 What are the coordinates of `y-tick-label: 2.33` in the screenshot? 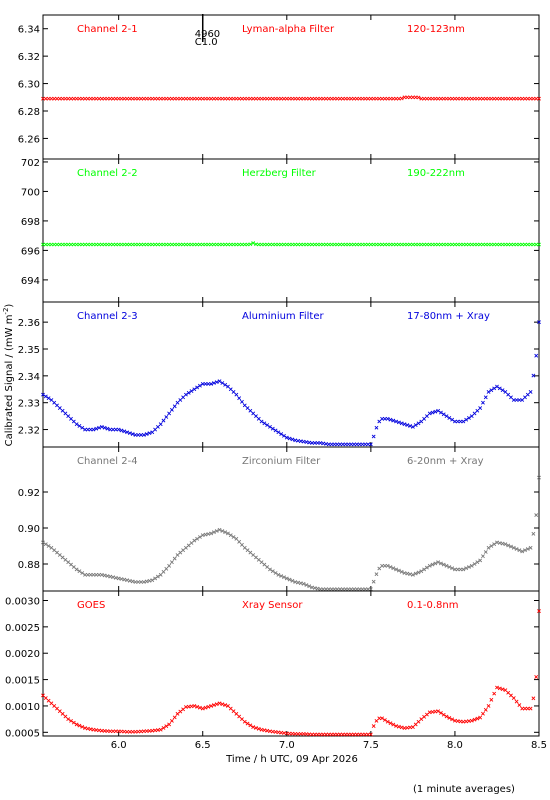 It's located at (29, 404).